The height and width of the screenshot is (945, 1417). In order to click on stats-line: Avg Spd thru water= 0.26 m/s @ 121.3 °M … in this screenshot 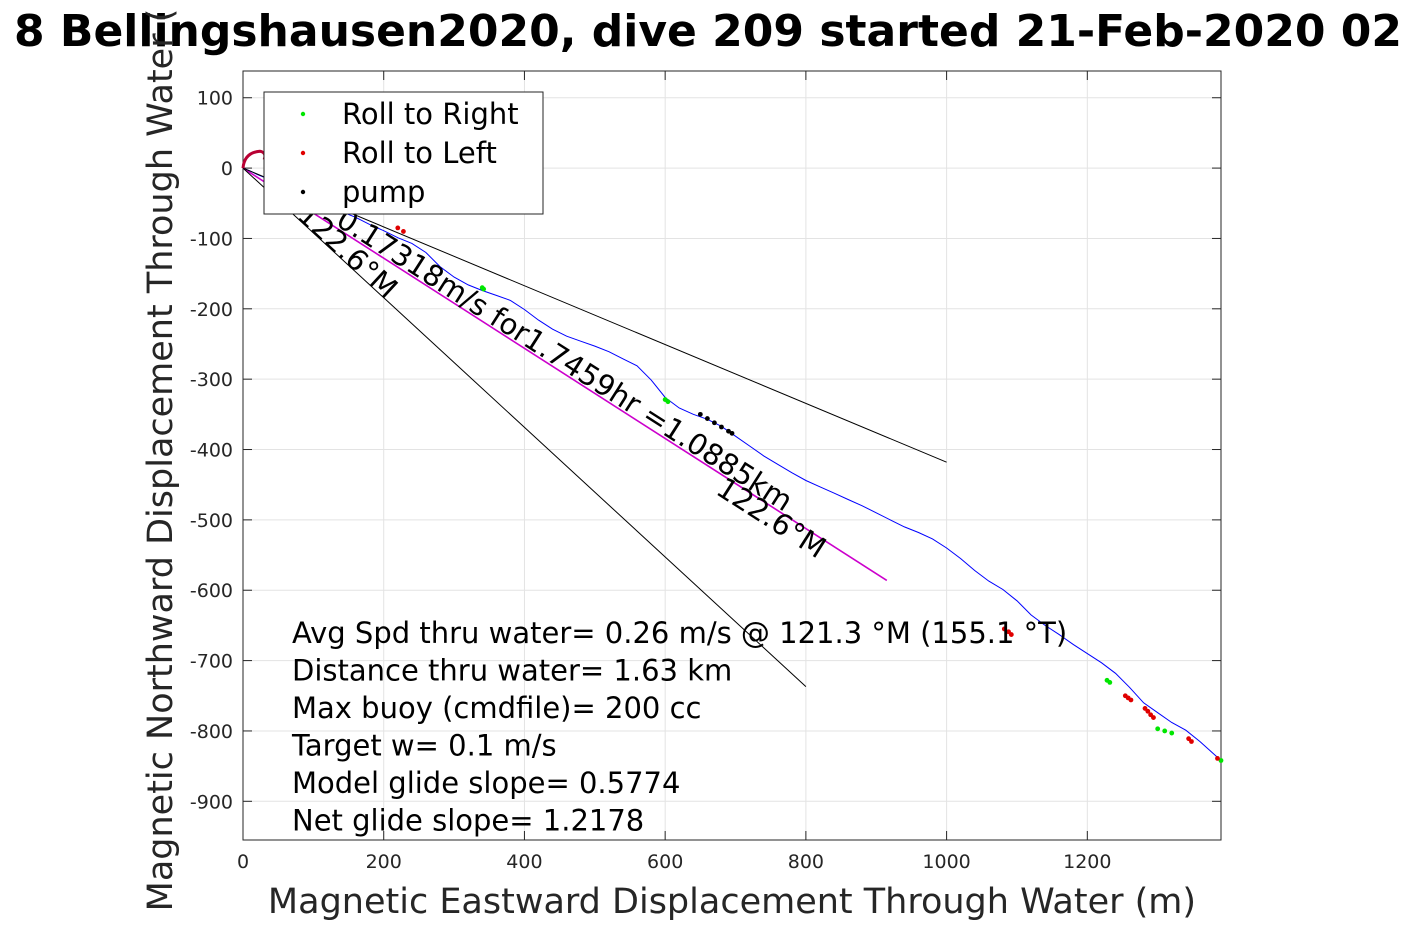, I will do `click(679, 633)`.